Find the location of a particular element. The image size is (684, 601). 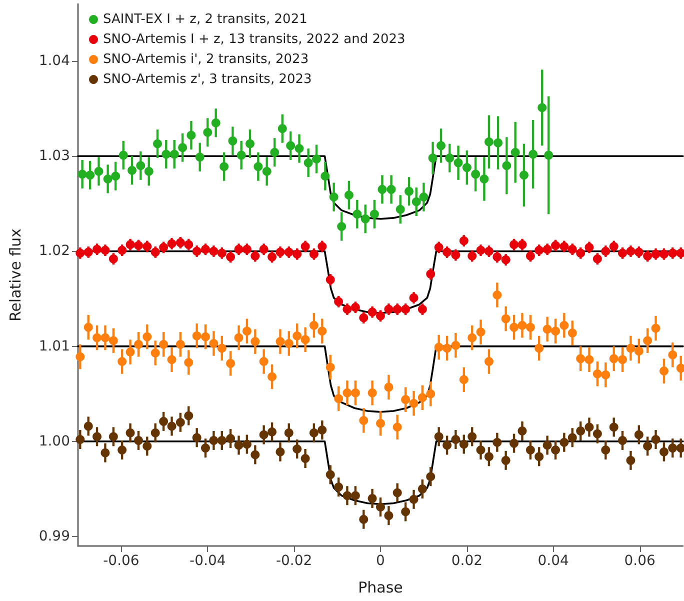

x-tick-label: -0.04 is located at coordinates (208, 561).